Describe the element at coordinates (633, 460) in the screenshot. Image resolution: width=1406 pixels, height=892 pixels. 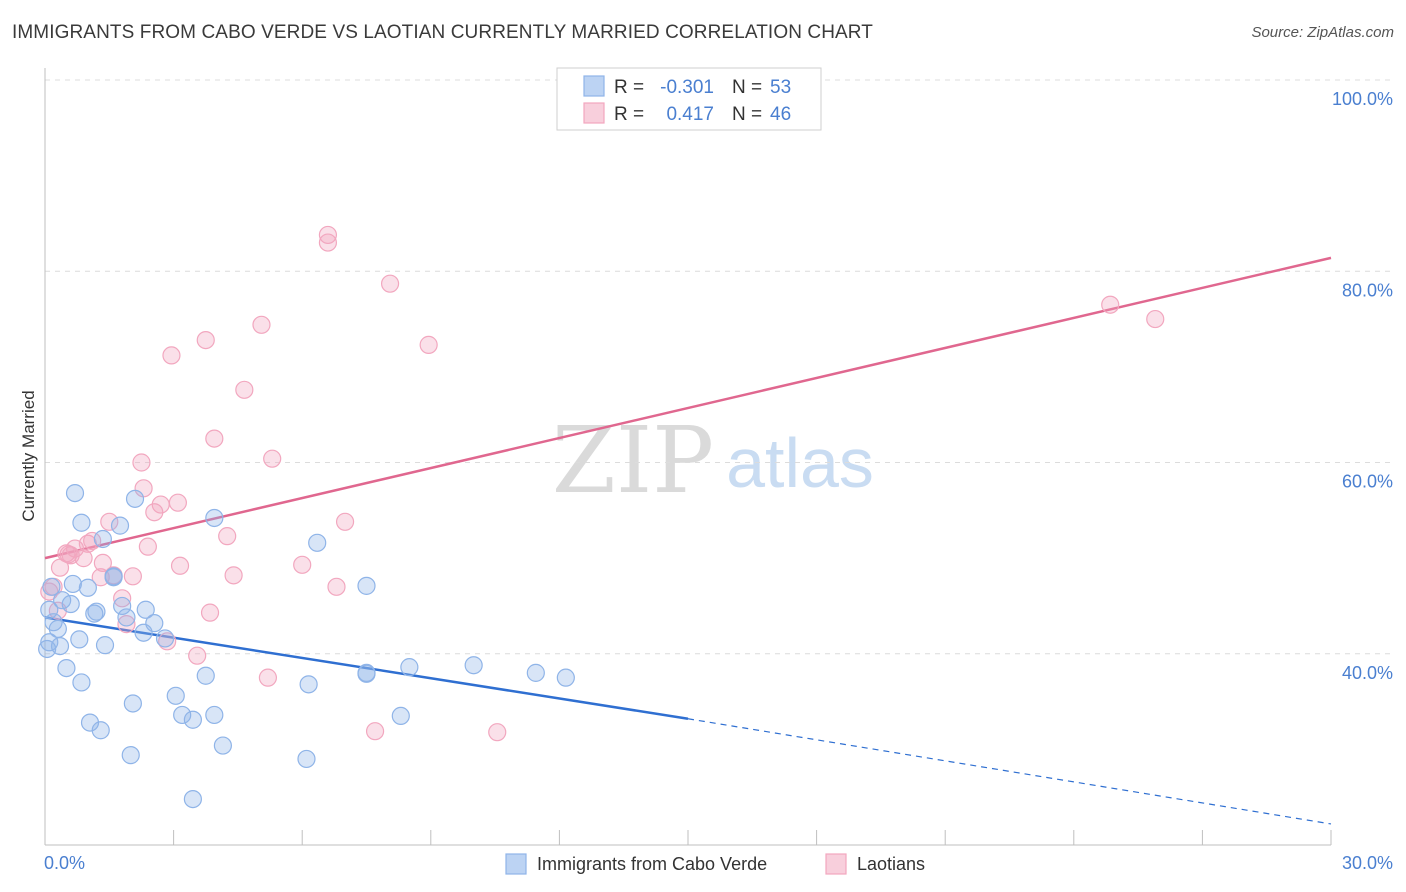
I see `watermark-zip: ZIP` at that location.